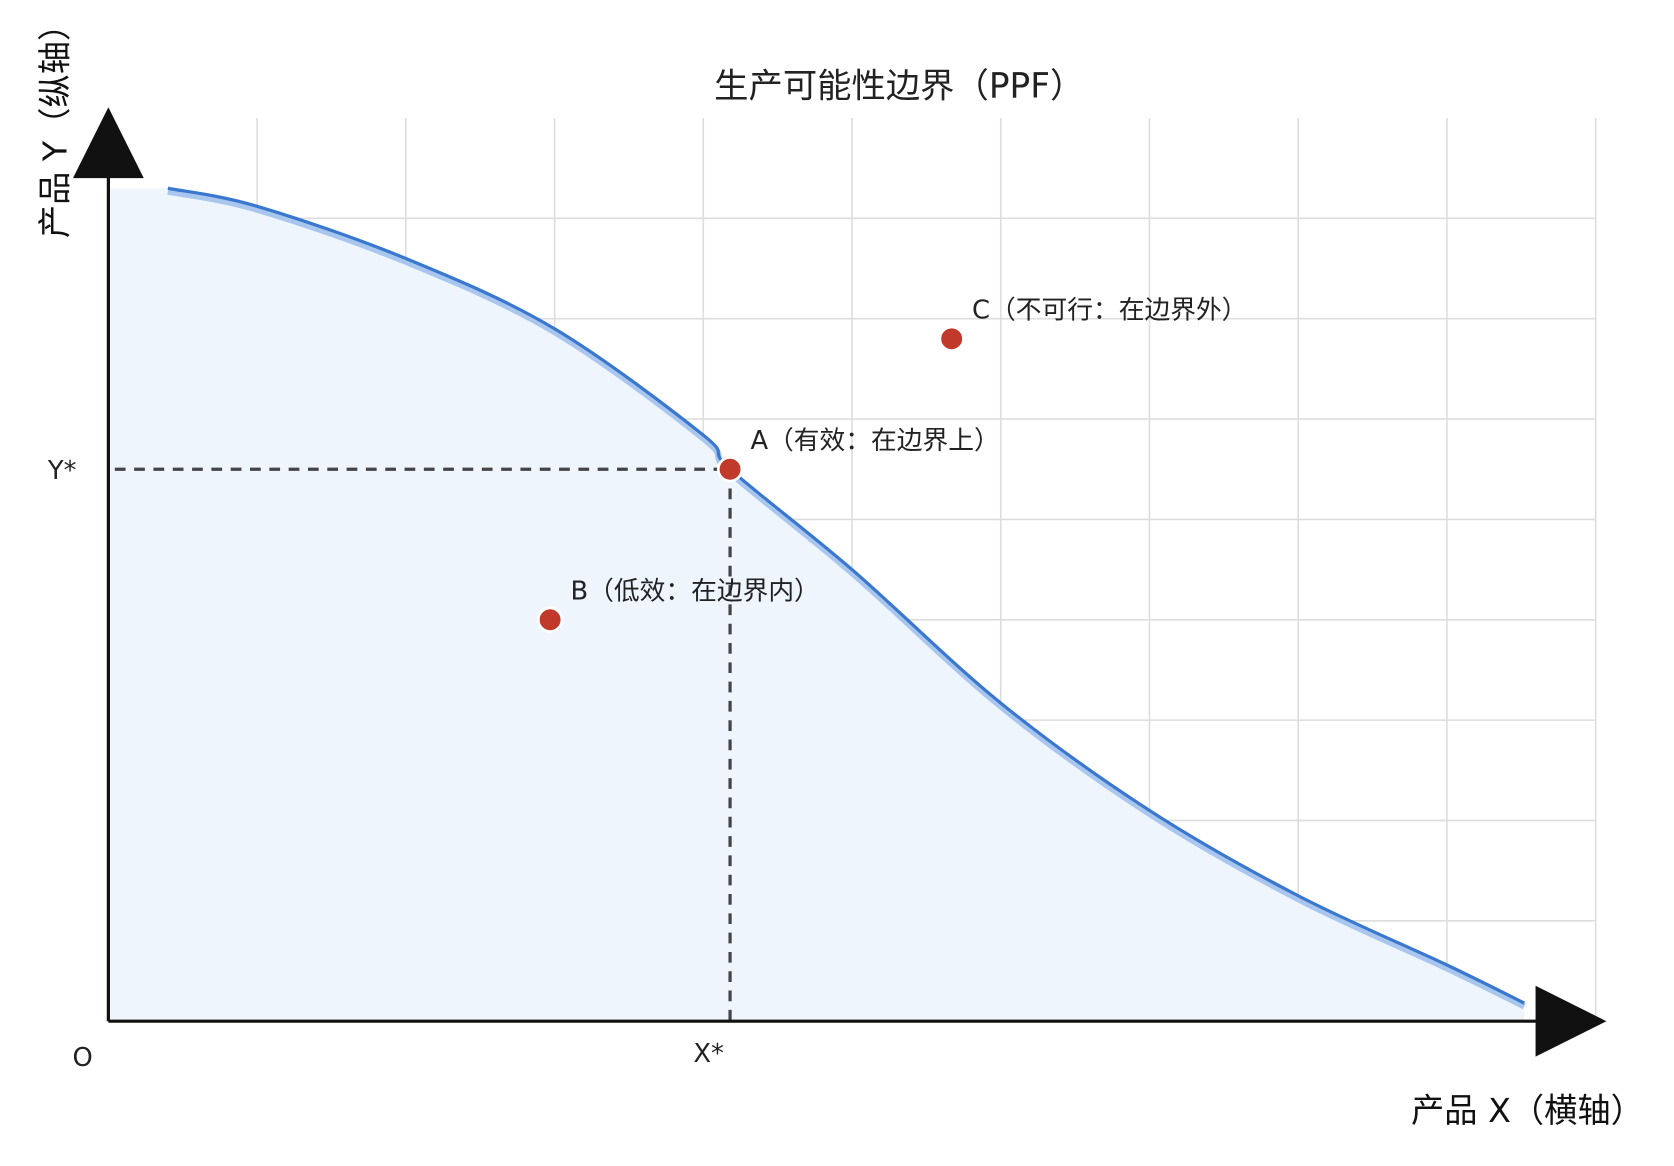  Describe the element at coordinates (82, 1058) in the screenshot. I see `origin-label: O` at that location.